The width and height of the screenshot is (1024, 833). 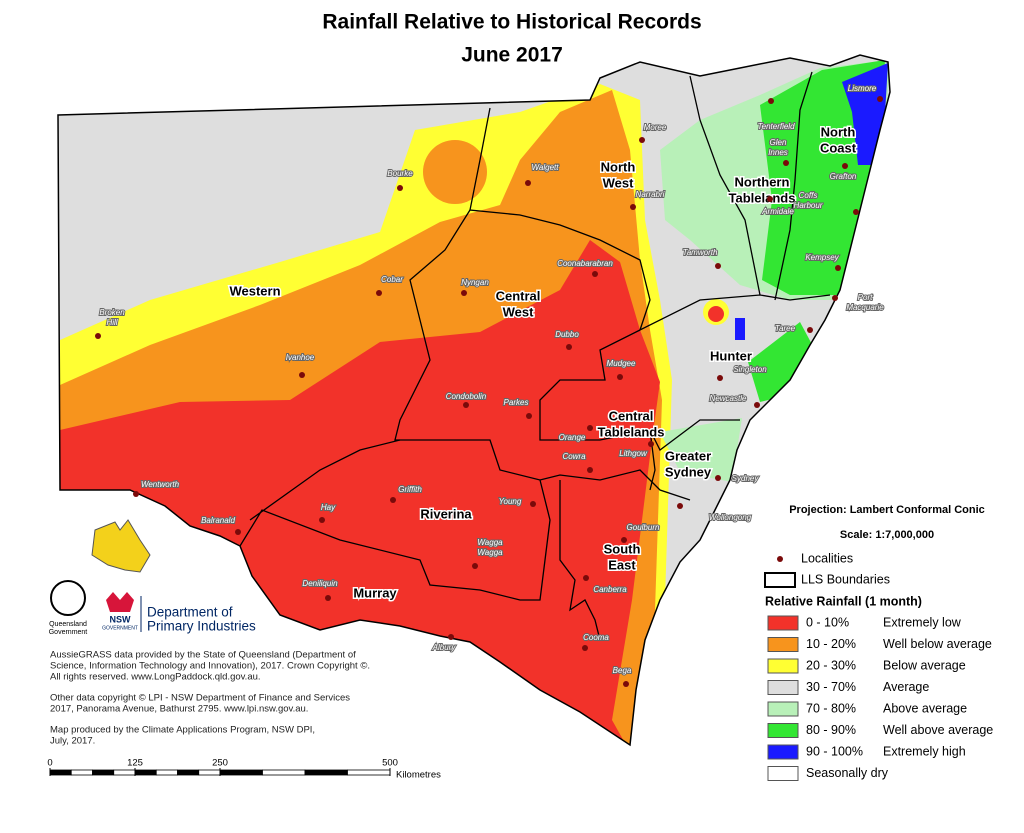 I want to click on region-label: East, so click(x=622, y=564).